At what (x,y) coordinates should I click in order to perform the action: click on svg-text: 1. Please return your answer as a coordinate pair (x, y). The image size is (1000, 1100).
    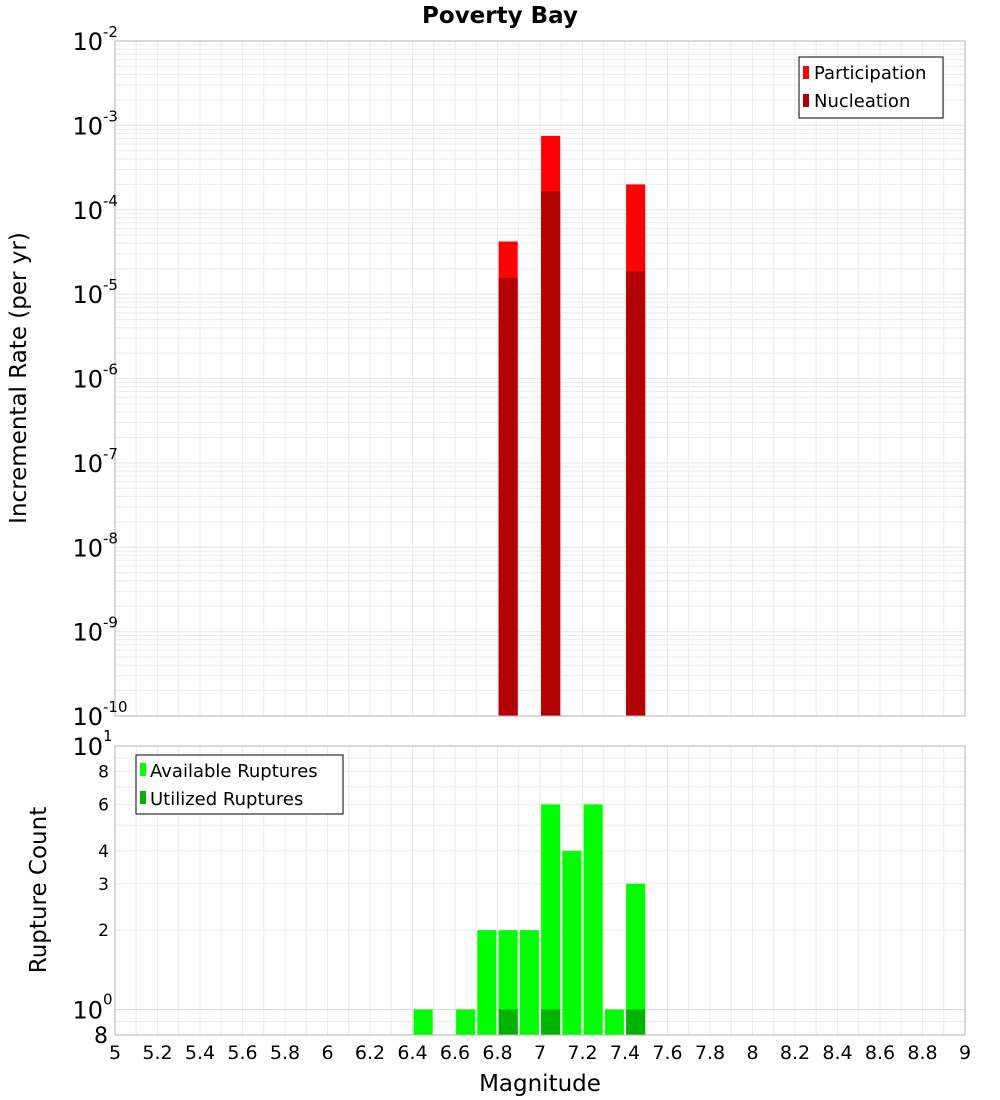
    Looking at the image, I should click on (108, 736).